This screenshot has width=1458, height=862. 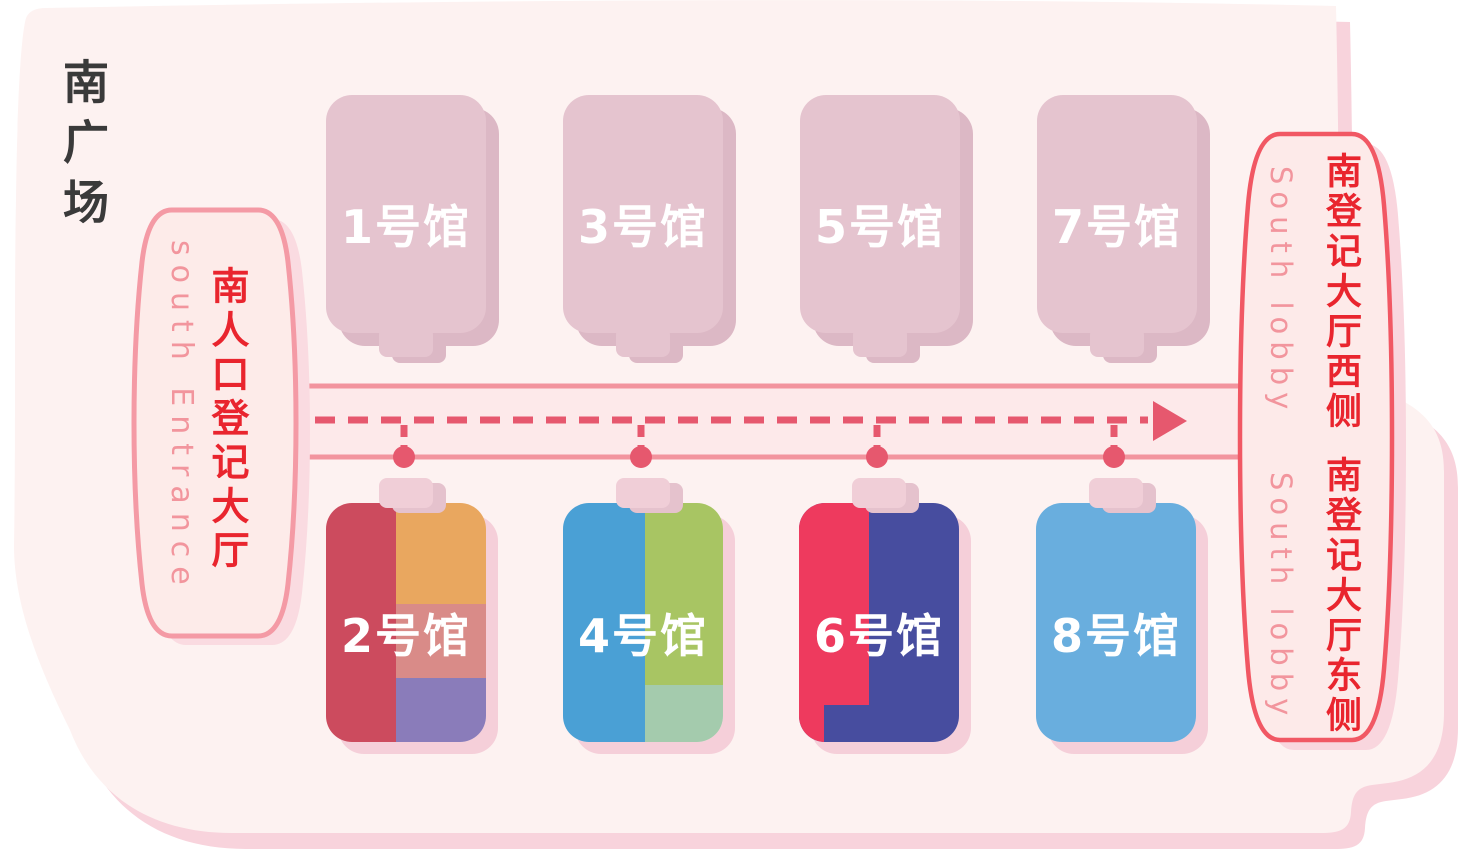 I want to click on south-lobby-east-label-en: South lobby, so click(x=1281, y=597).